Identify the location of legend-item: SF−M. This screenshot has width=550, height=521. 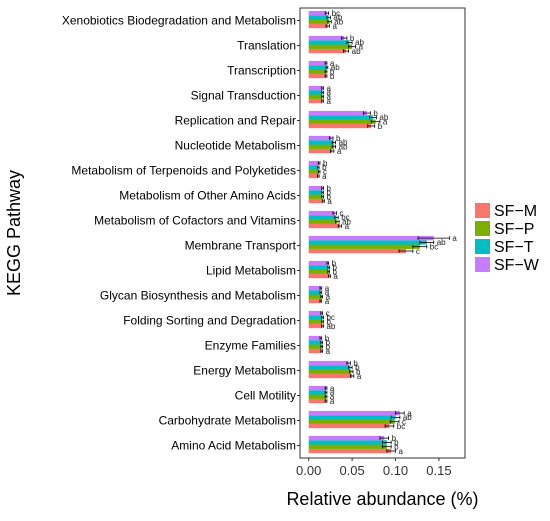
(506, 211).